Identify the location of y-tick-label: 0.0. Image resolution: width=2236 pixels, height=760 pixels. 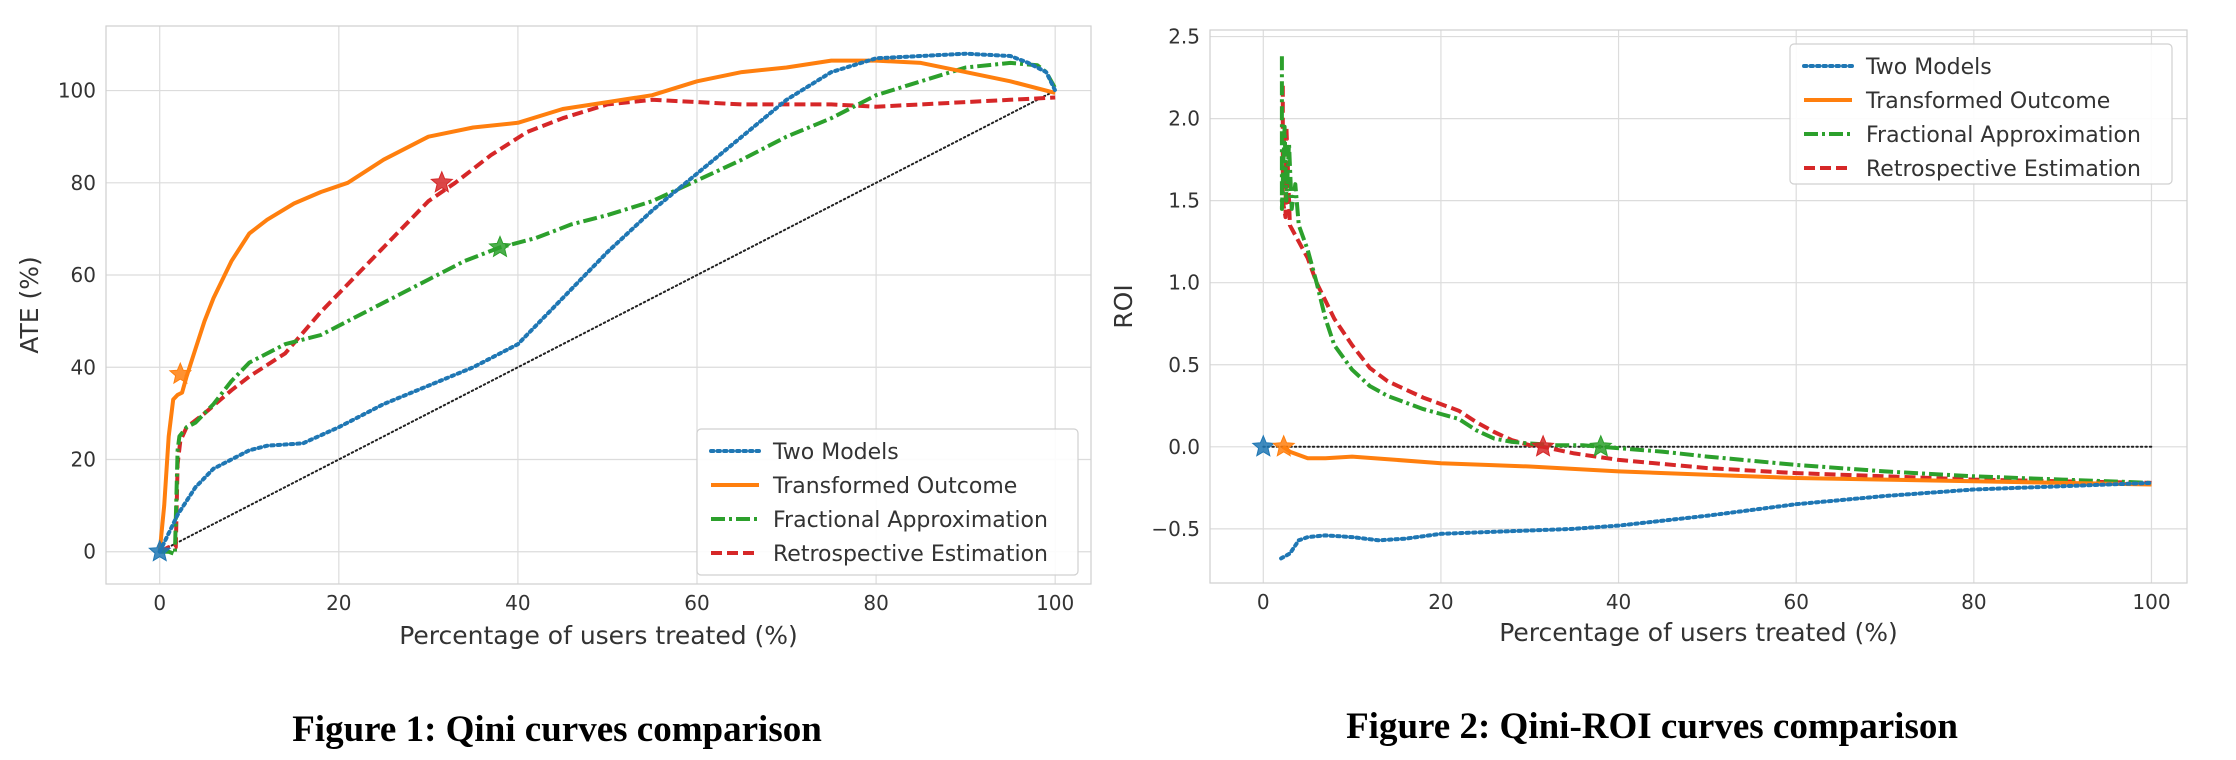
(1184, 447).